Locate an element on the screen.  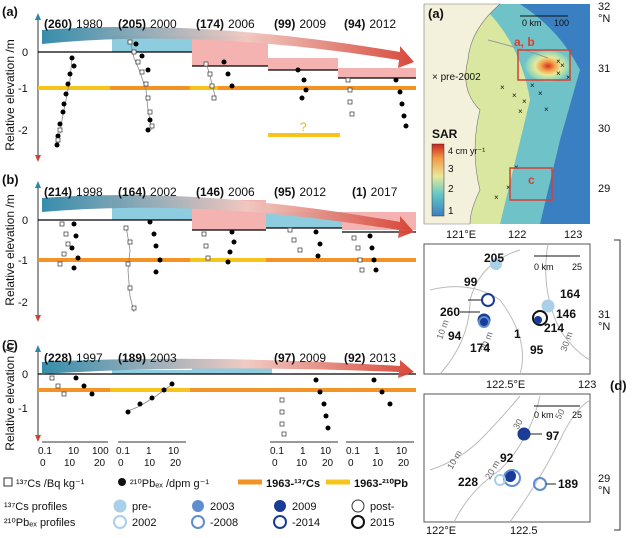
svg-text: 92 is located at coordinates (507, 458).